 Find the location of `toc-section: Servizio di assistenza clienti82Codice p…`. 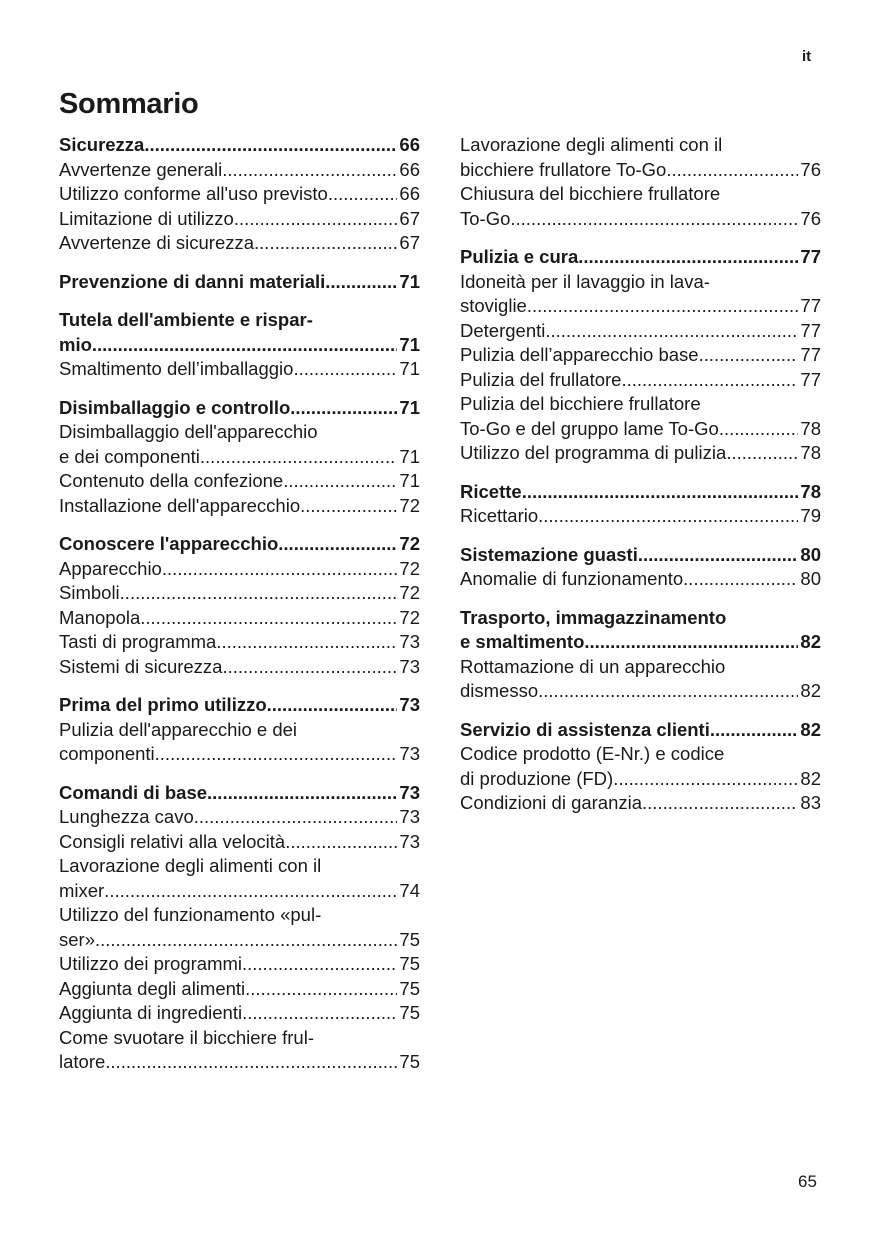

toc-section: Servizio di assistenza clienti82Codice p… is located at coordinates (640, 767).